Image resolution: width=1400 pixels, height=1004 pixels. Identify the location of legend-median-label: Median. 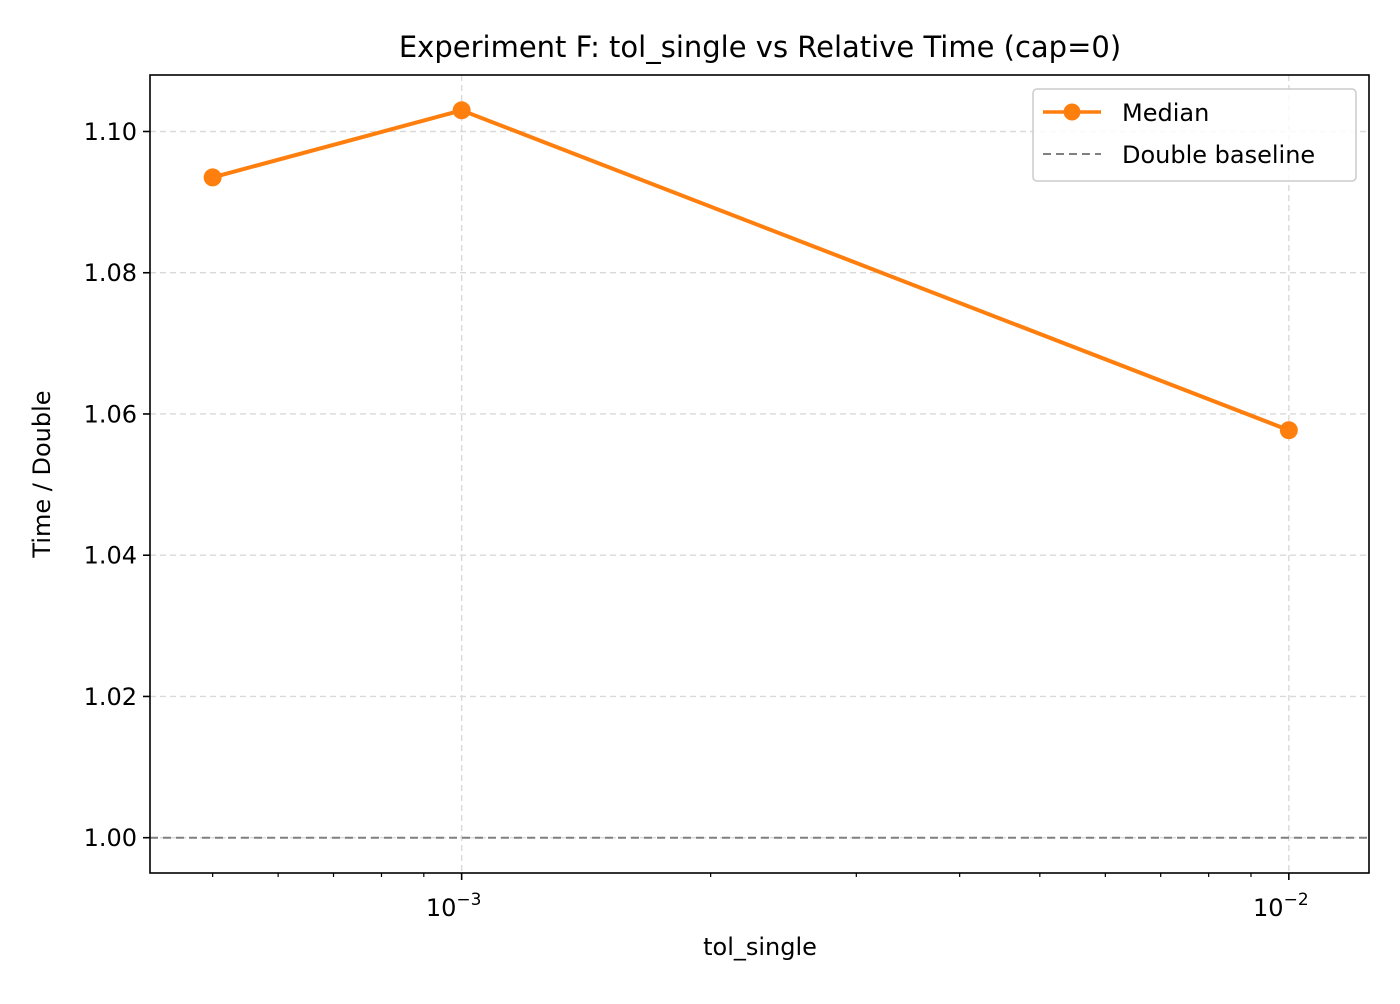
(1165, 113).